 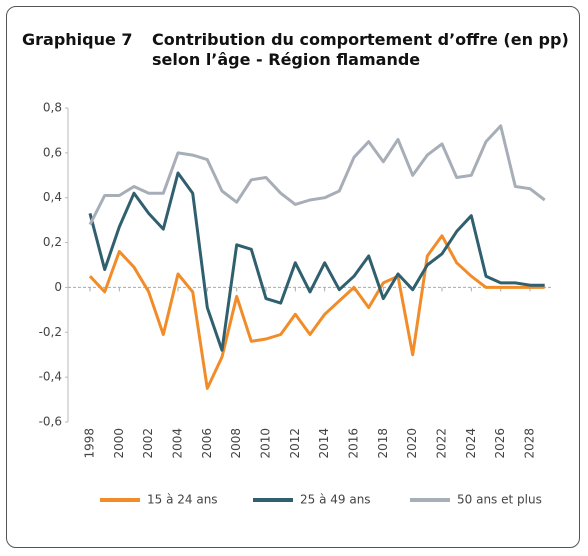 I want to click on x-tick-label: 2008, so click(x=236, y=443).